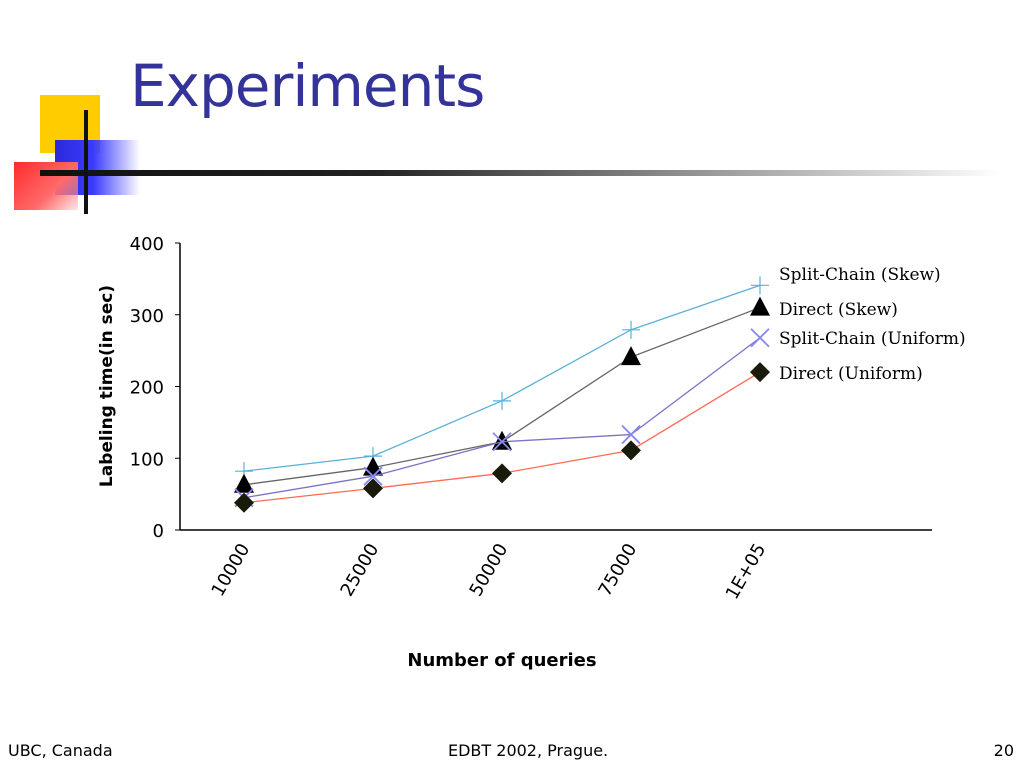  I want to click on legend-label: Split-Chain (Skew), so click(860, 275).